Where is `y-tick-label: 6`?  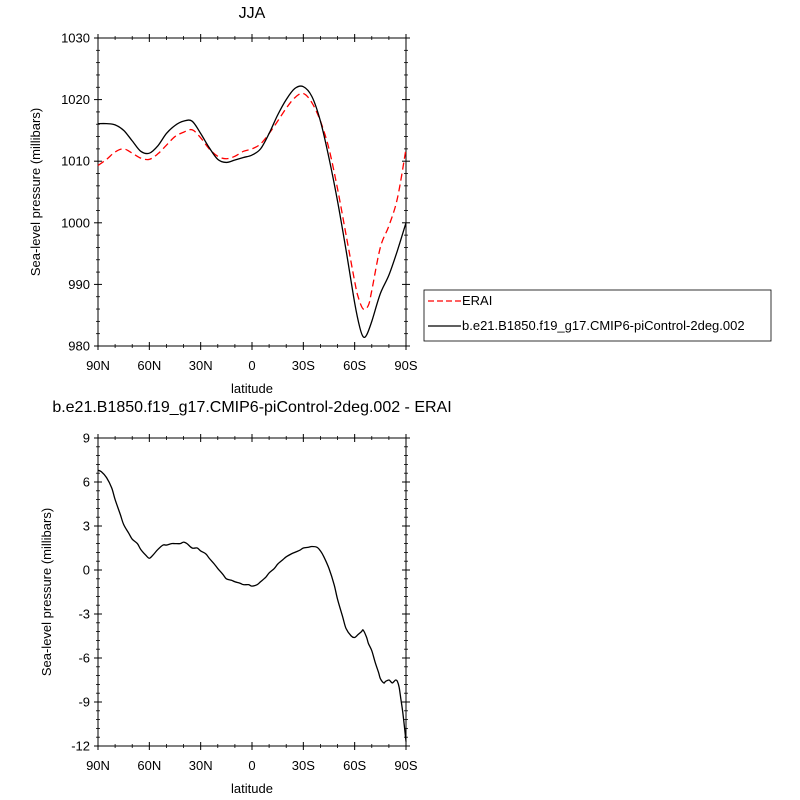
y-tick-label: 6 is located at coordinates (86, 482).